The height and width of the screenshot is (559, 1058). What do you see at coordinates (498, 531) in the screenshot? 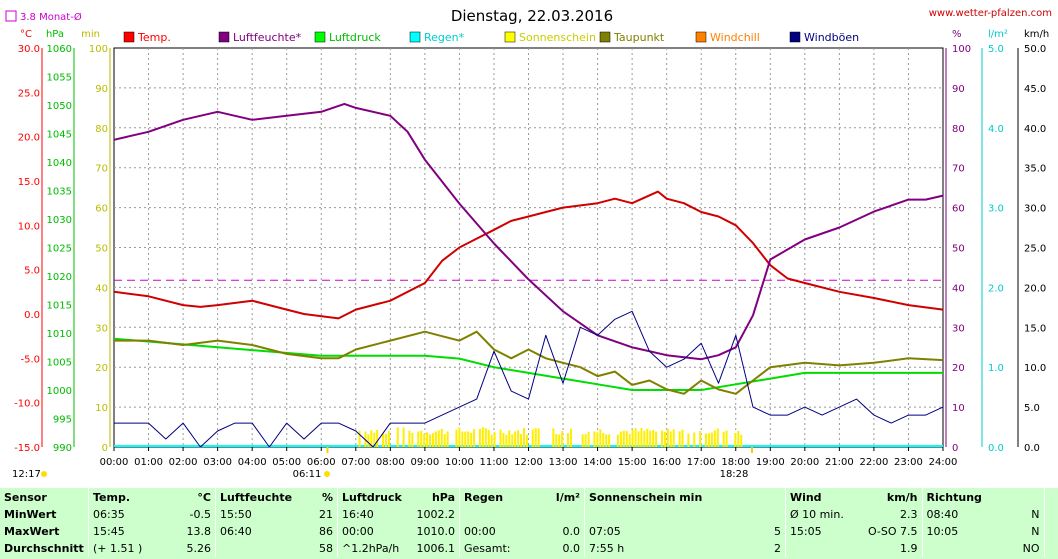
I see `cell: 00:00` at bounding box center [498, 531].